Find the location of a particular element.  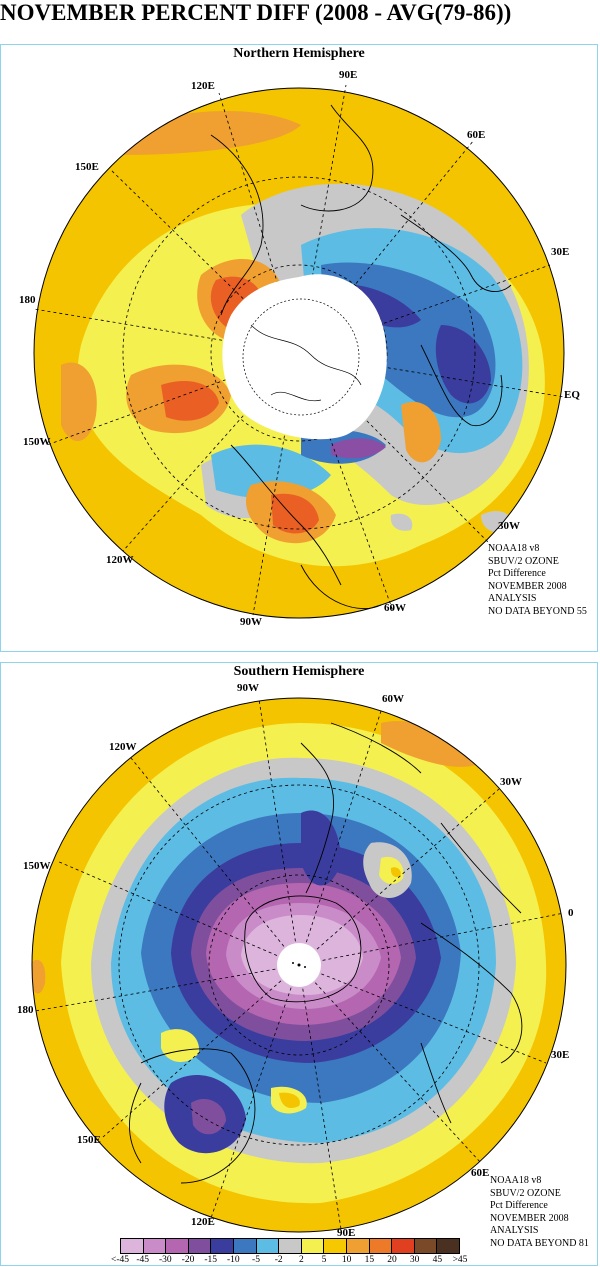

legend-label: 45 is located at coordinates (437, 1260).